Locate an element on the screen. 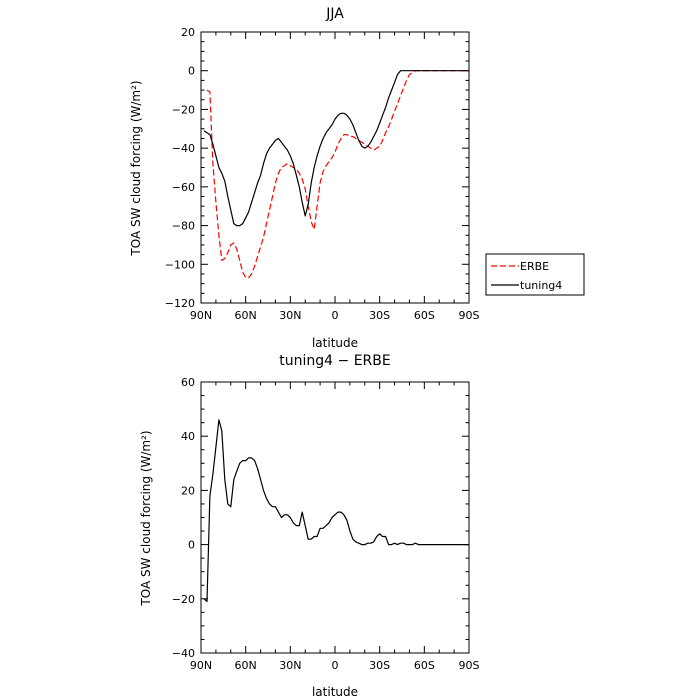  y-tick-label: −100 is located at coordinates (180, 264).